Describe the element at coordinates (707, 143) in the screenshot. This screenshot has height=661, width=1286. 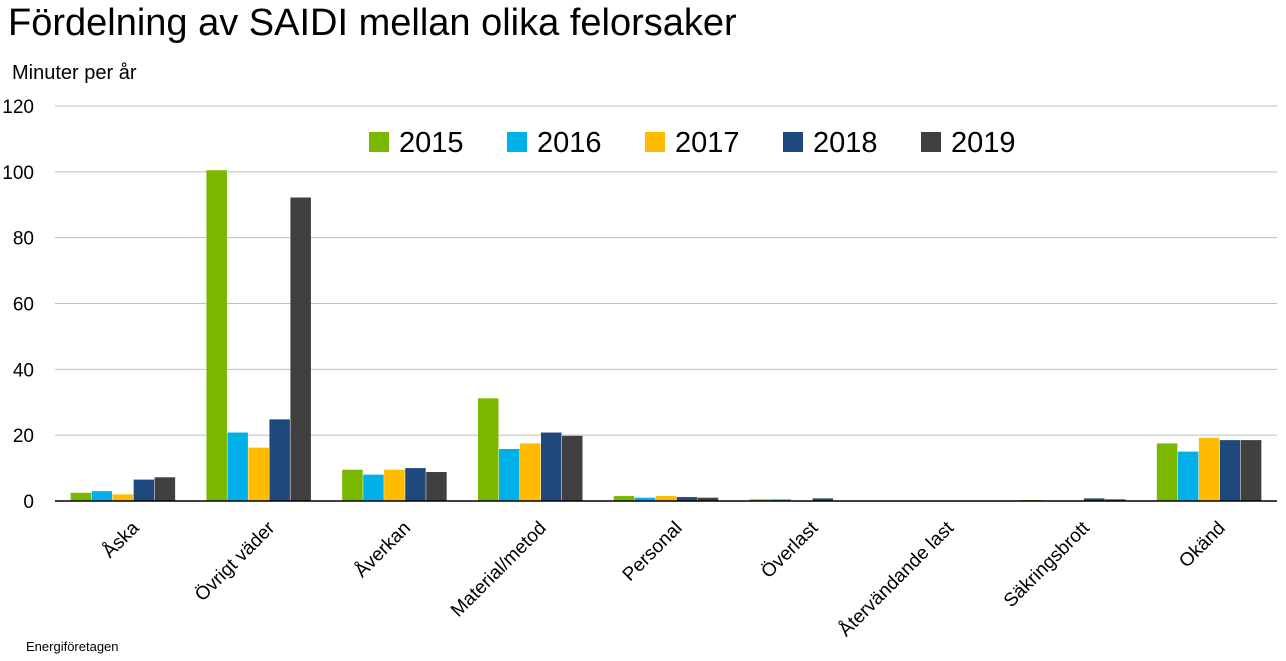
I see `legend-label: 2017` at that location.